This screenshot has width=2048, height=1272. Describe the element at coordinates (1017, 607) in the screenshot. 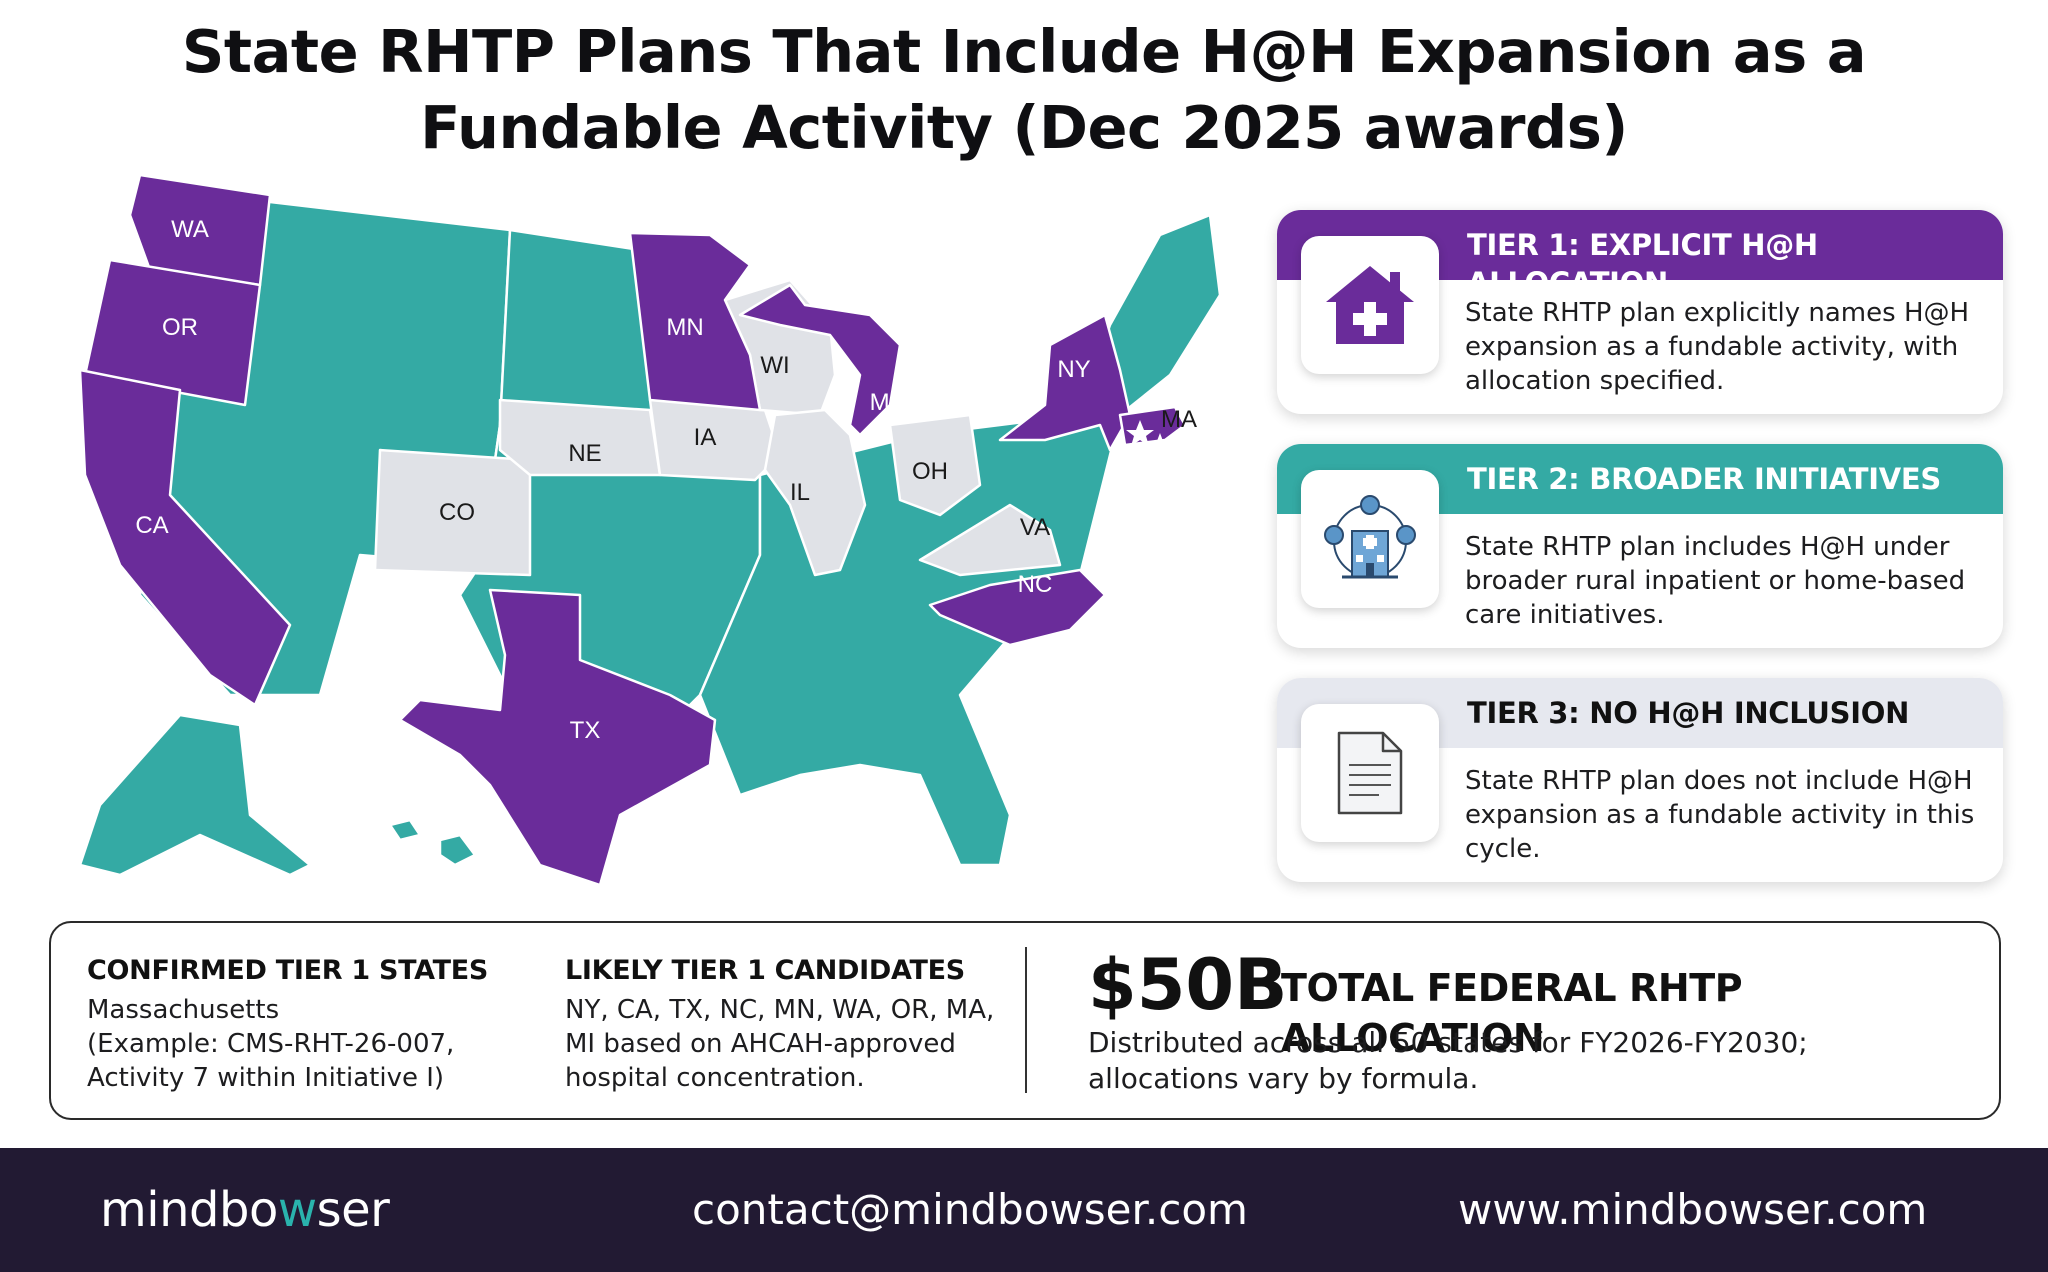

I see `tier1-state-north-carolina` at that location.